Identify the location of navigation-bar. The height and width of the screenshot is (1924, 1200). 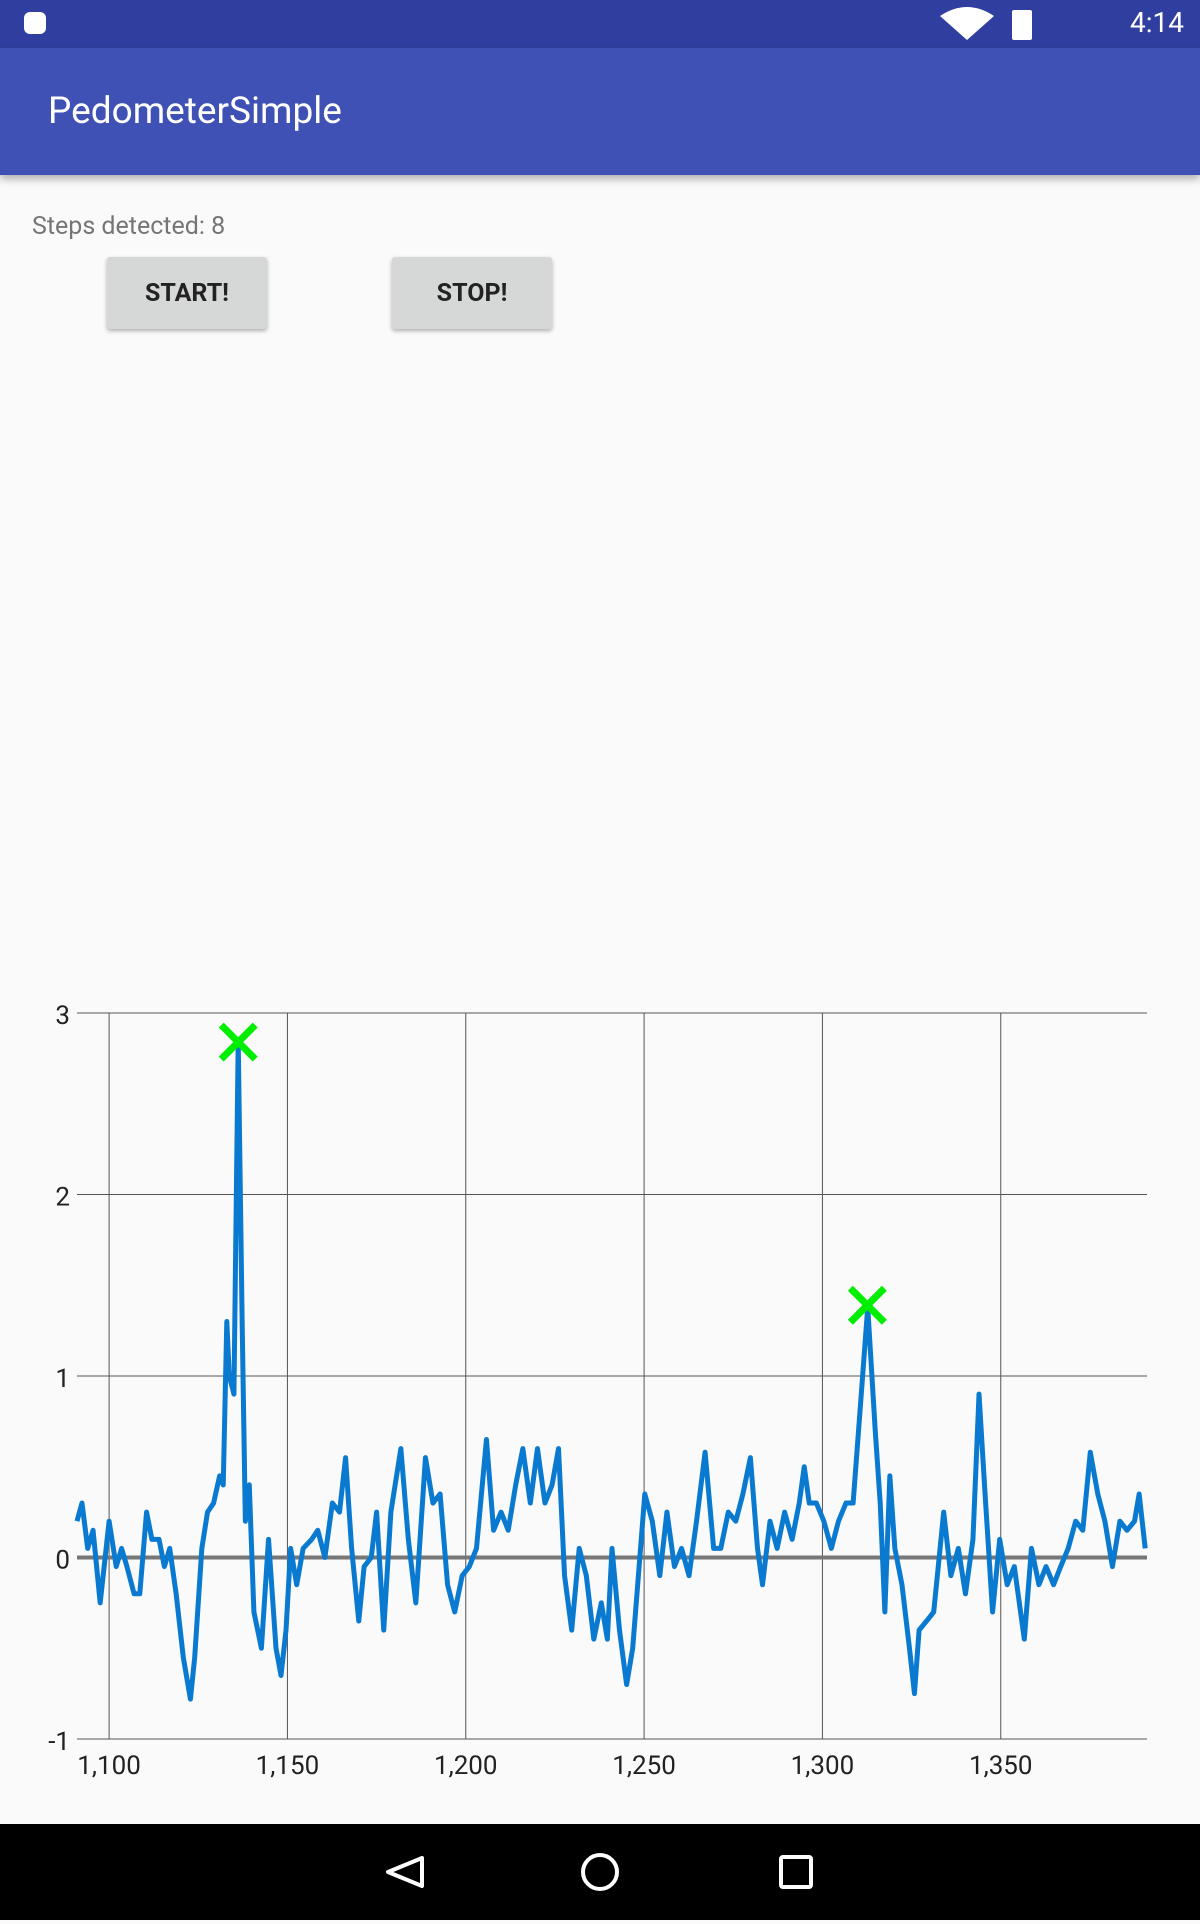
(600, 1872).